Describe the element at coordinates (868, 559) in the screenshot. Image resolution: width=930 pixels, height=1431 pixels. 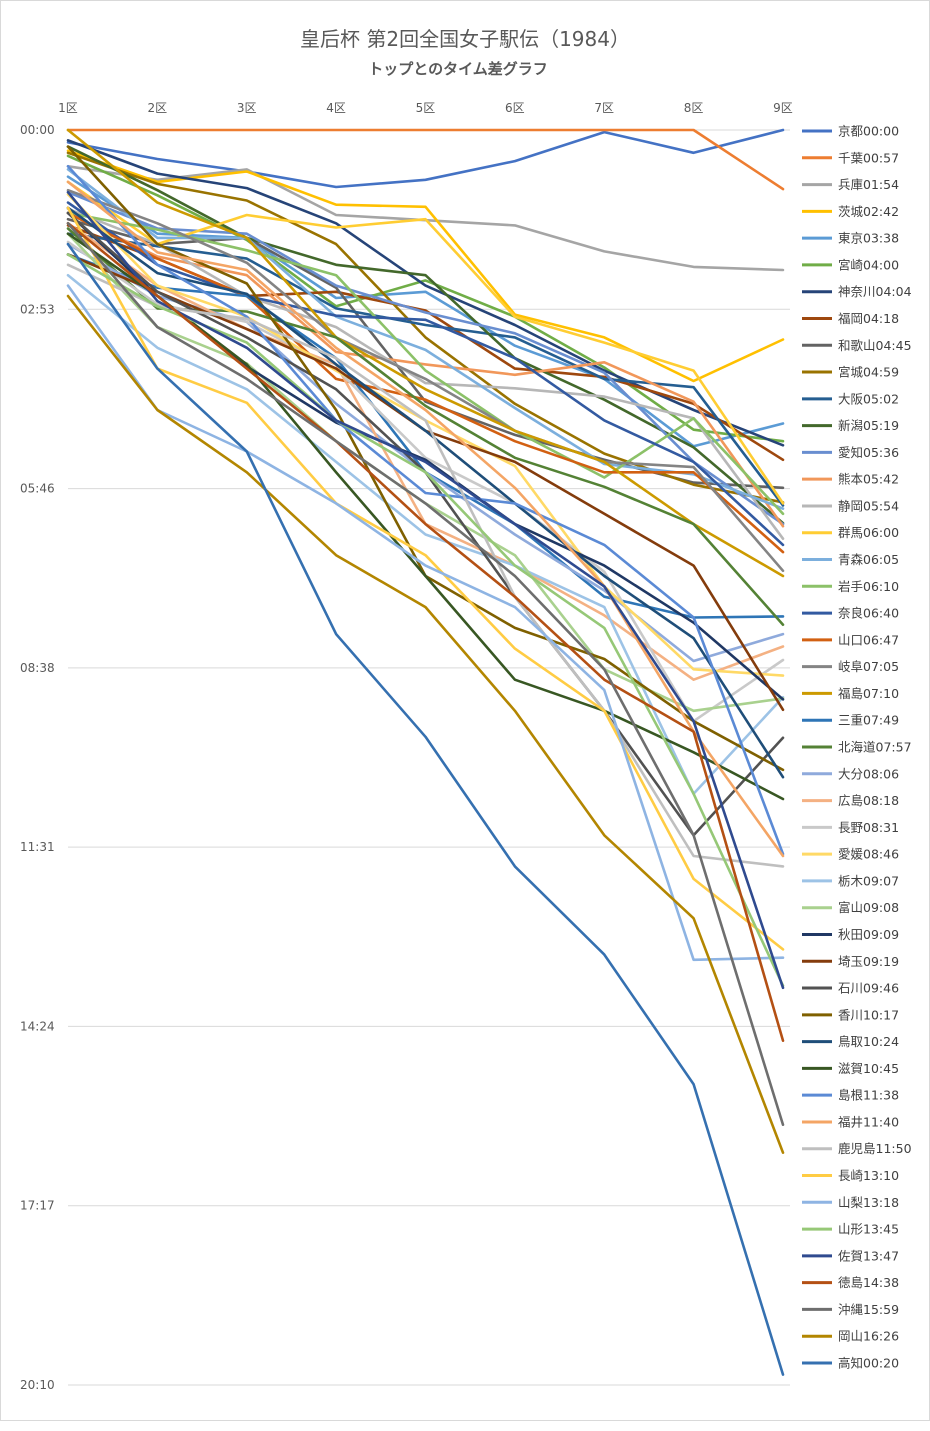
I see `legend-label: 青森06:05` at that location.